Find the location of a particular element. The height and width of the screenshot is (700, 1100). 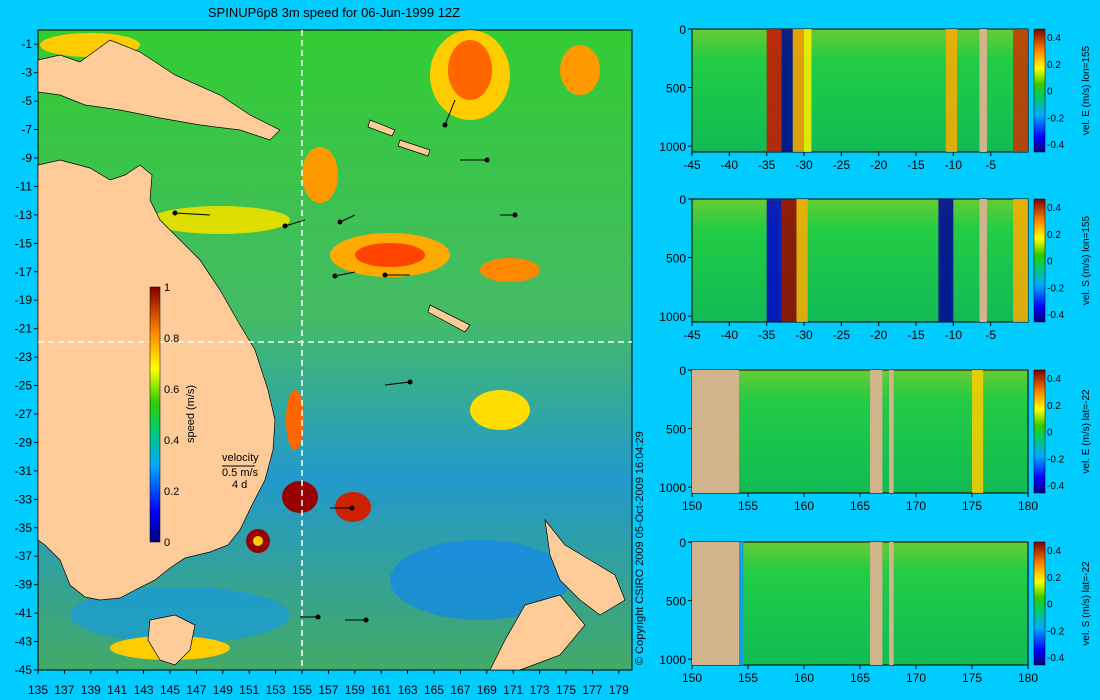

map-y-tick-label: -39 is located at coordinates (24, 585).